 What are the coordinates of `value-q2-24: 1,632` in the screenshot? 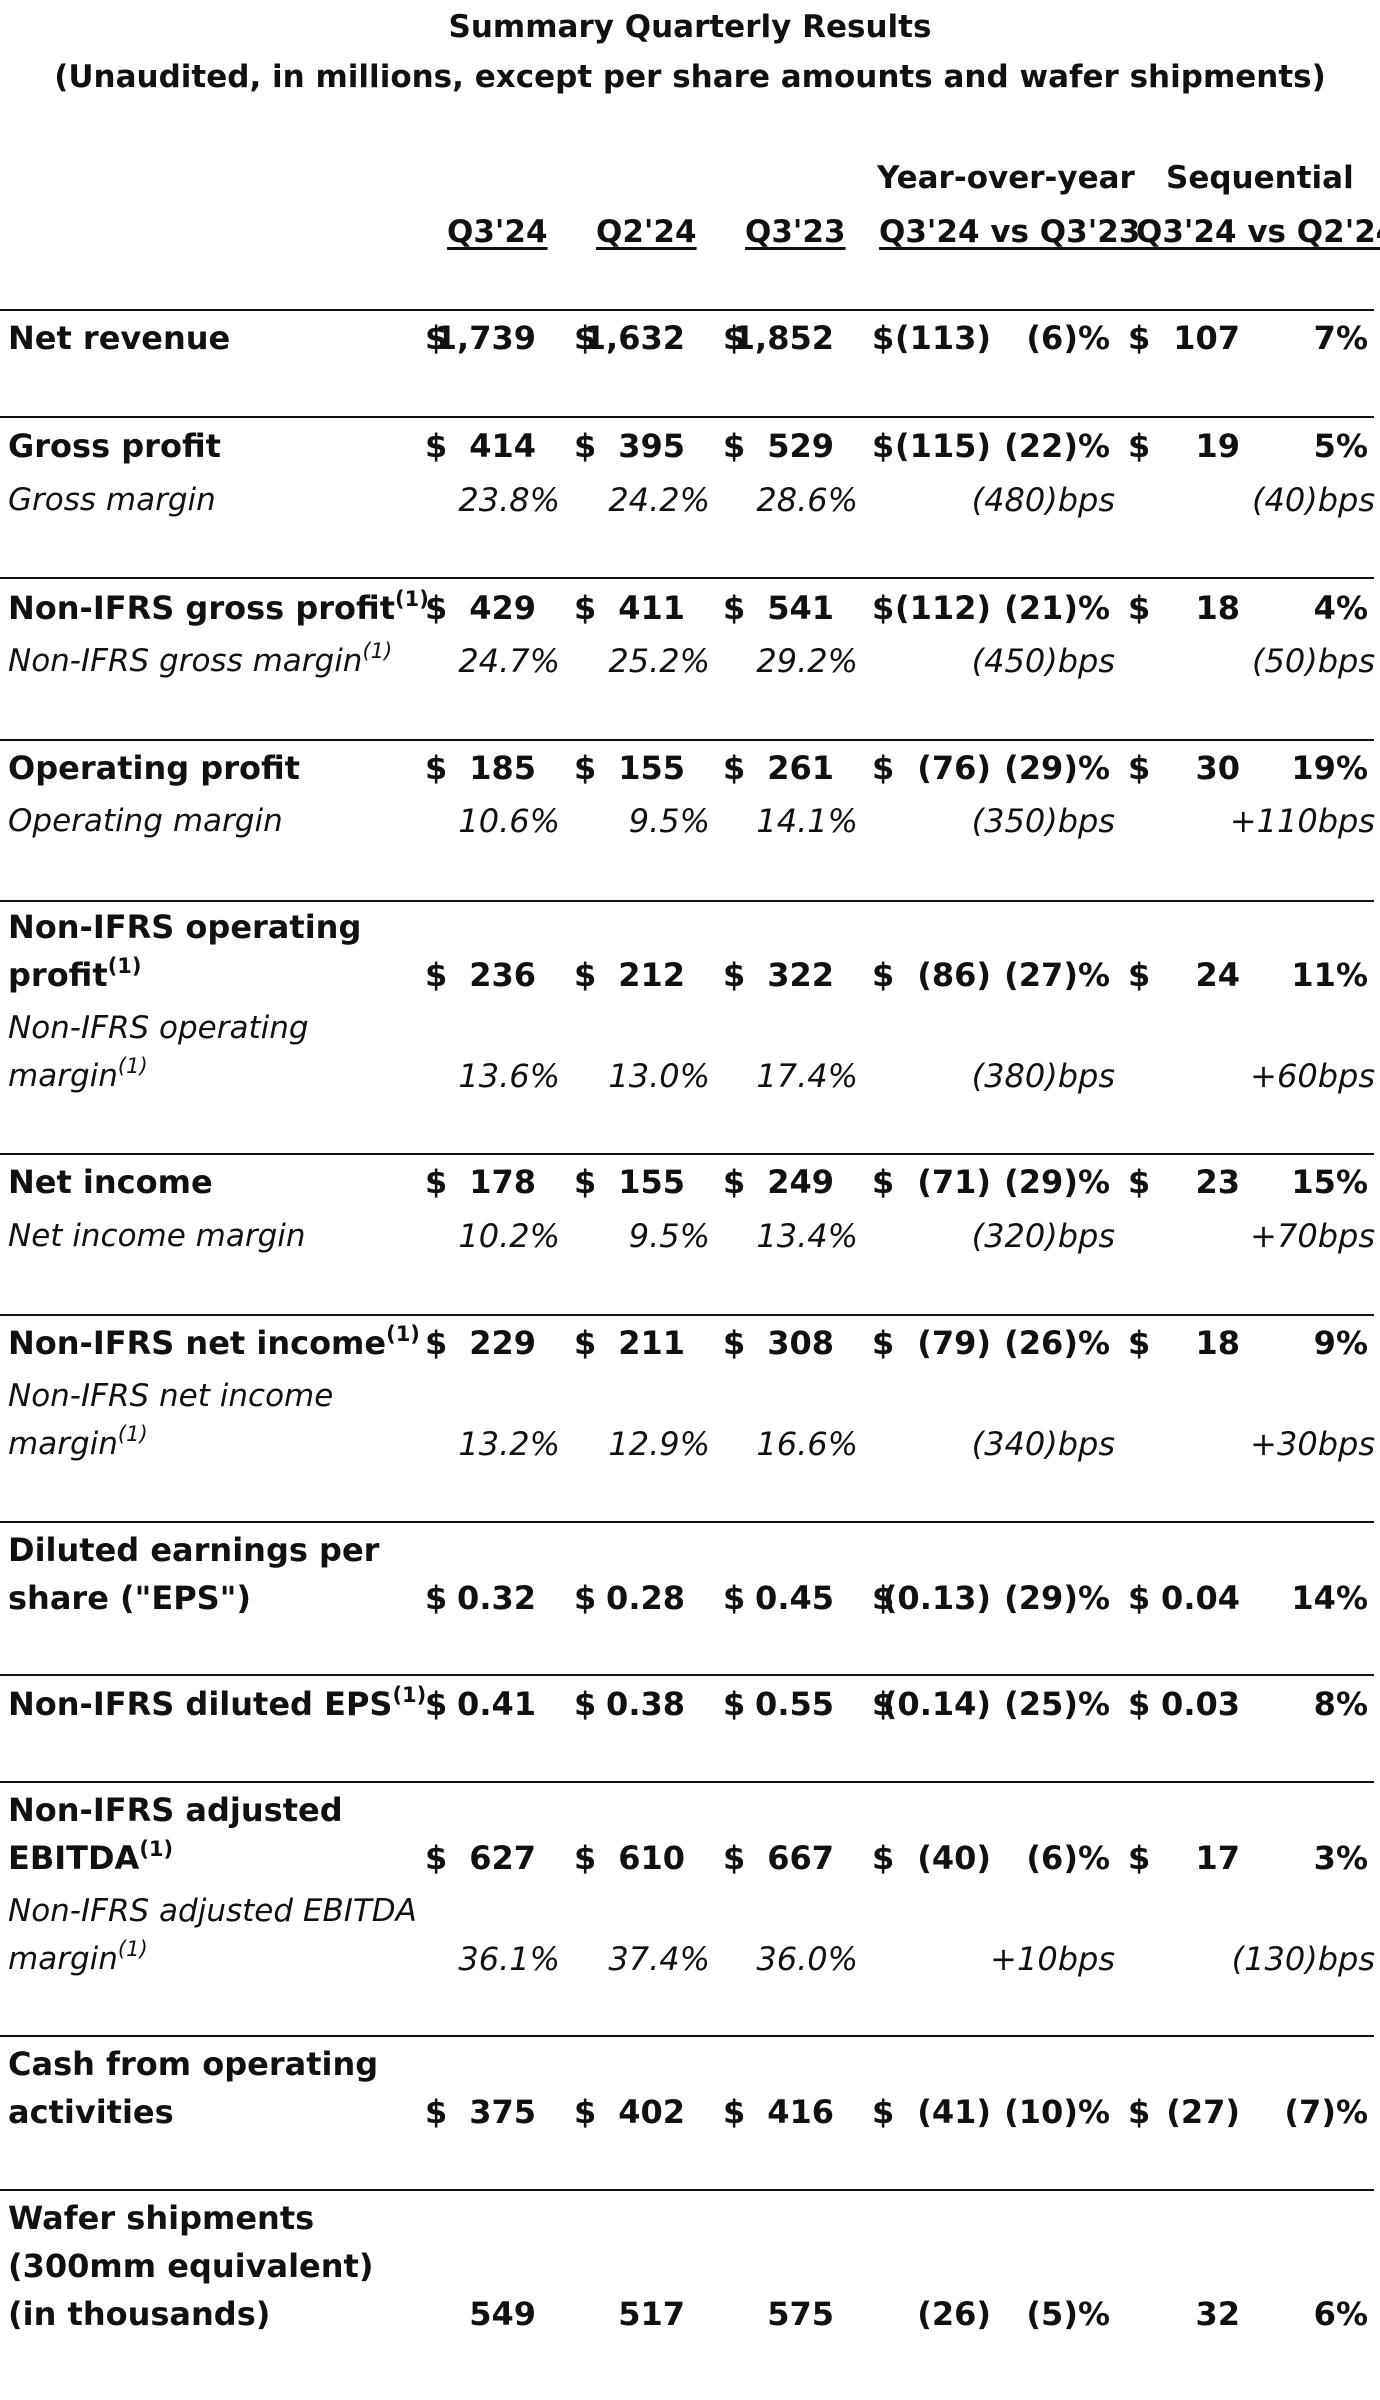 It's located at (634, 338).